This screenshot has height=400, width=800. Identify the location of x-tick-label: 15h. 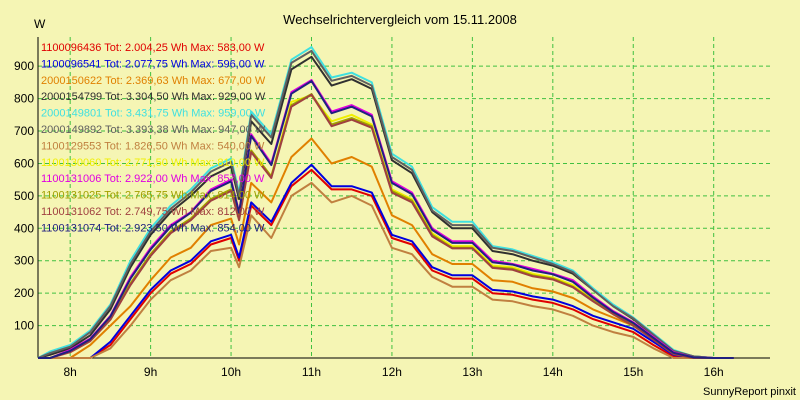
(633, 372).